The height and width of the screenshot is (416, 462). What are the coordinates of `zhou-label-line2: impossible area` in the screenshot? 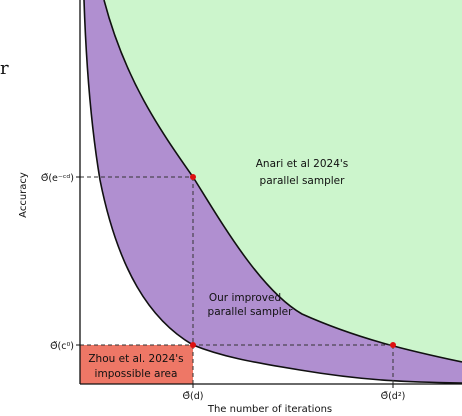 It's located at (136, 374).